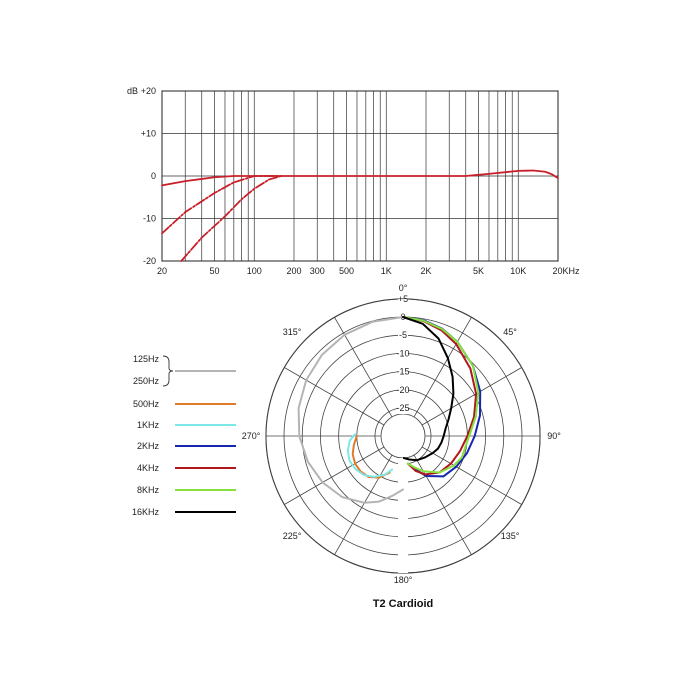  Describe the element at coordinates (162, 271) in the screenshot. I see `x-tick-label: 20` at that location.